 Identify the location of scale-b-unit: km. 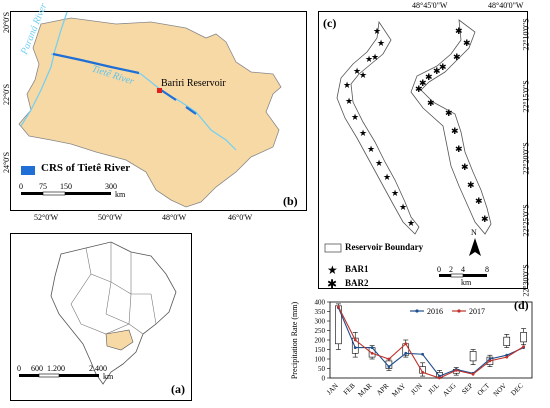
(120, 194).